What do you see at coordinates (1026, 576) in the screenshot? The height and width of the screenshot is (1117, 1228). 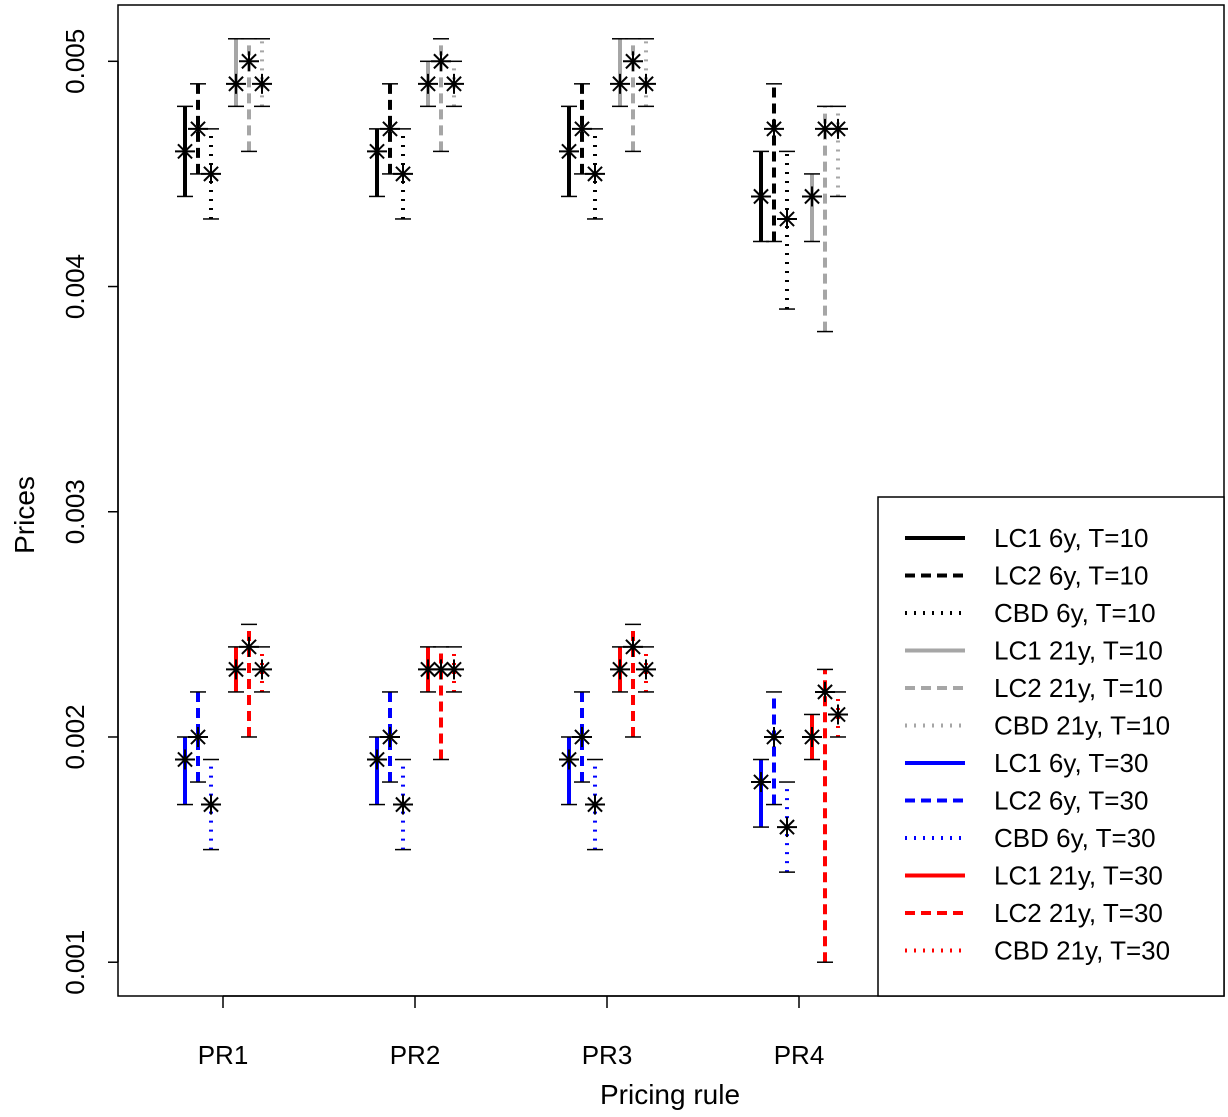 I see `legend-item: LC2 6y, T=10` at bounding box center [1026, 576].